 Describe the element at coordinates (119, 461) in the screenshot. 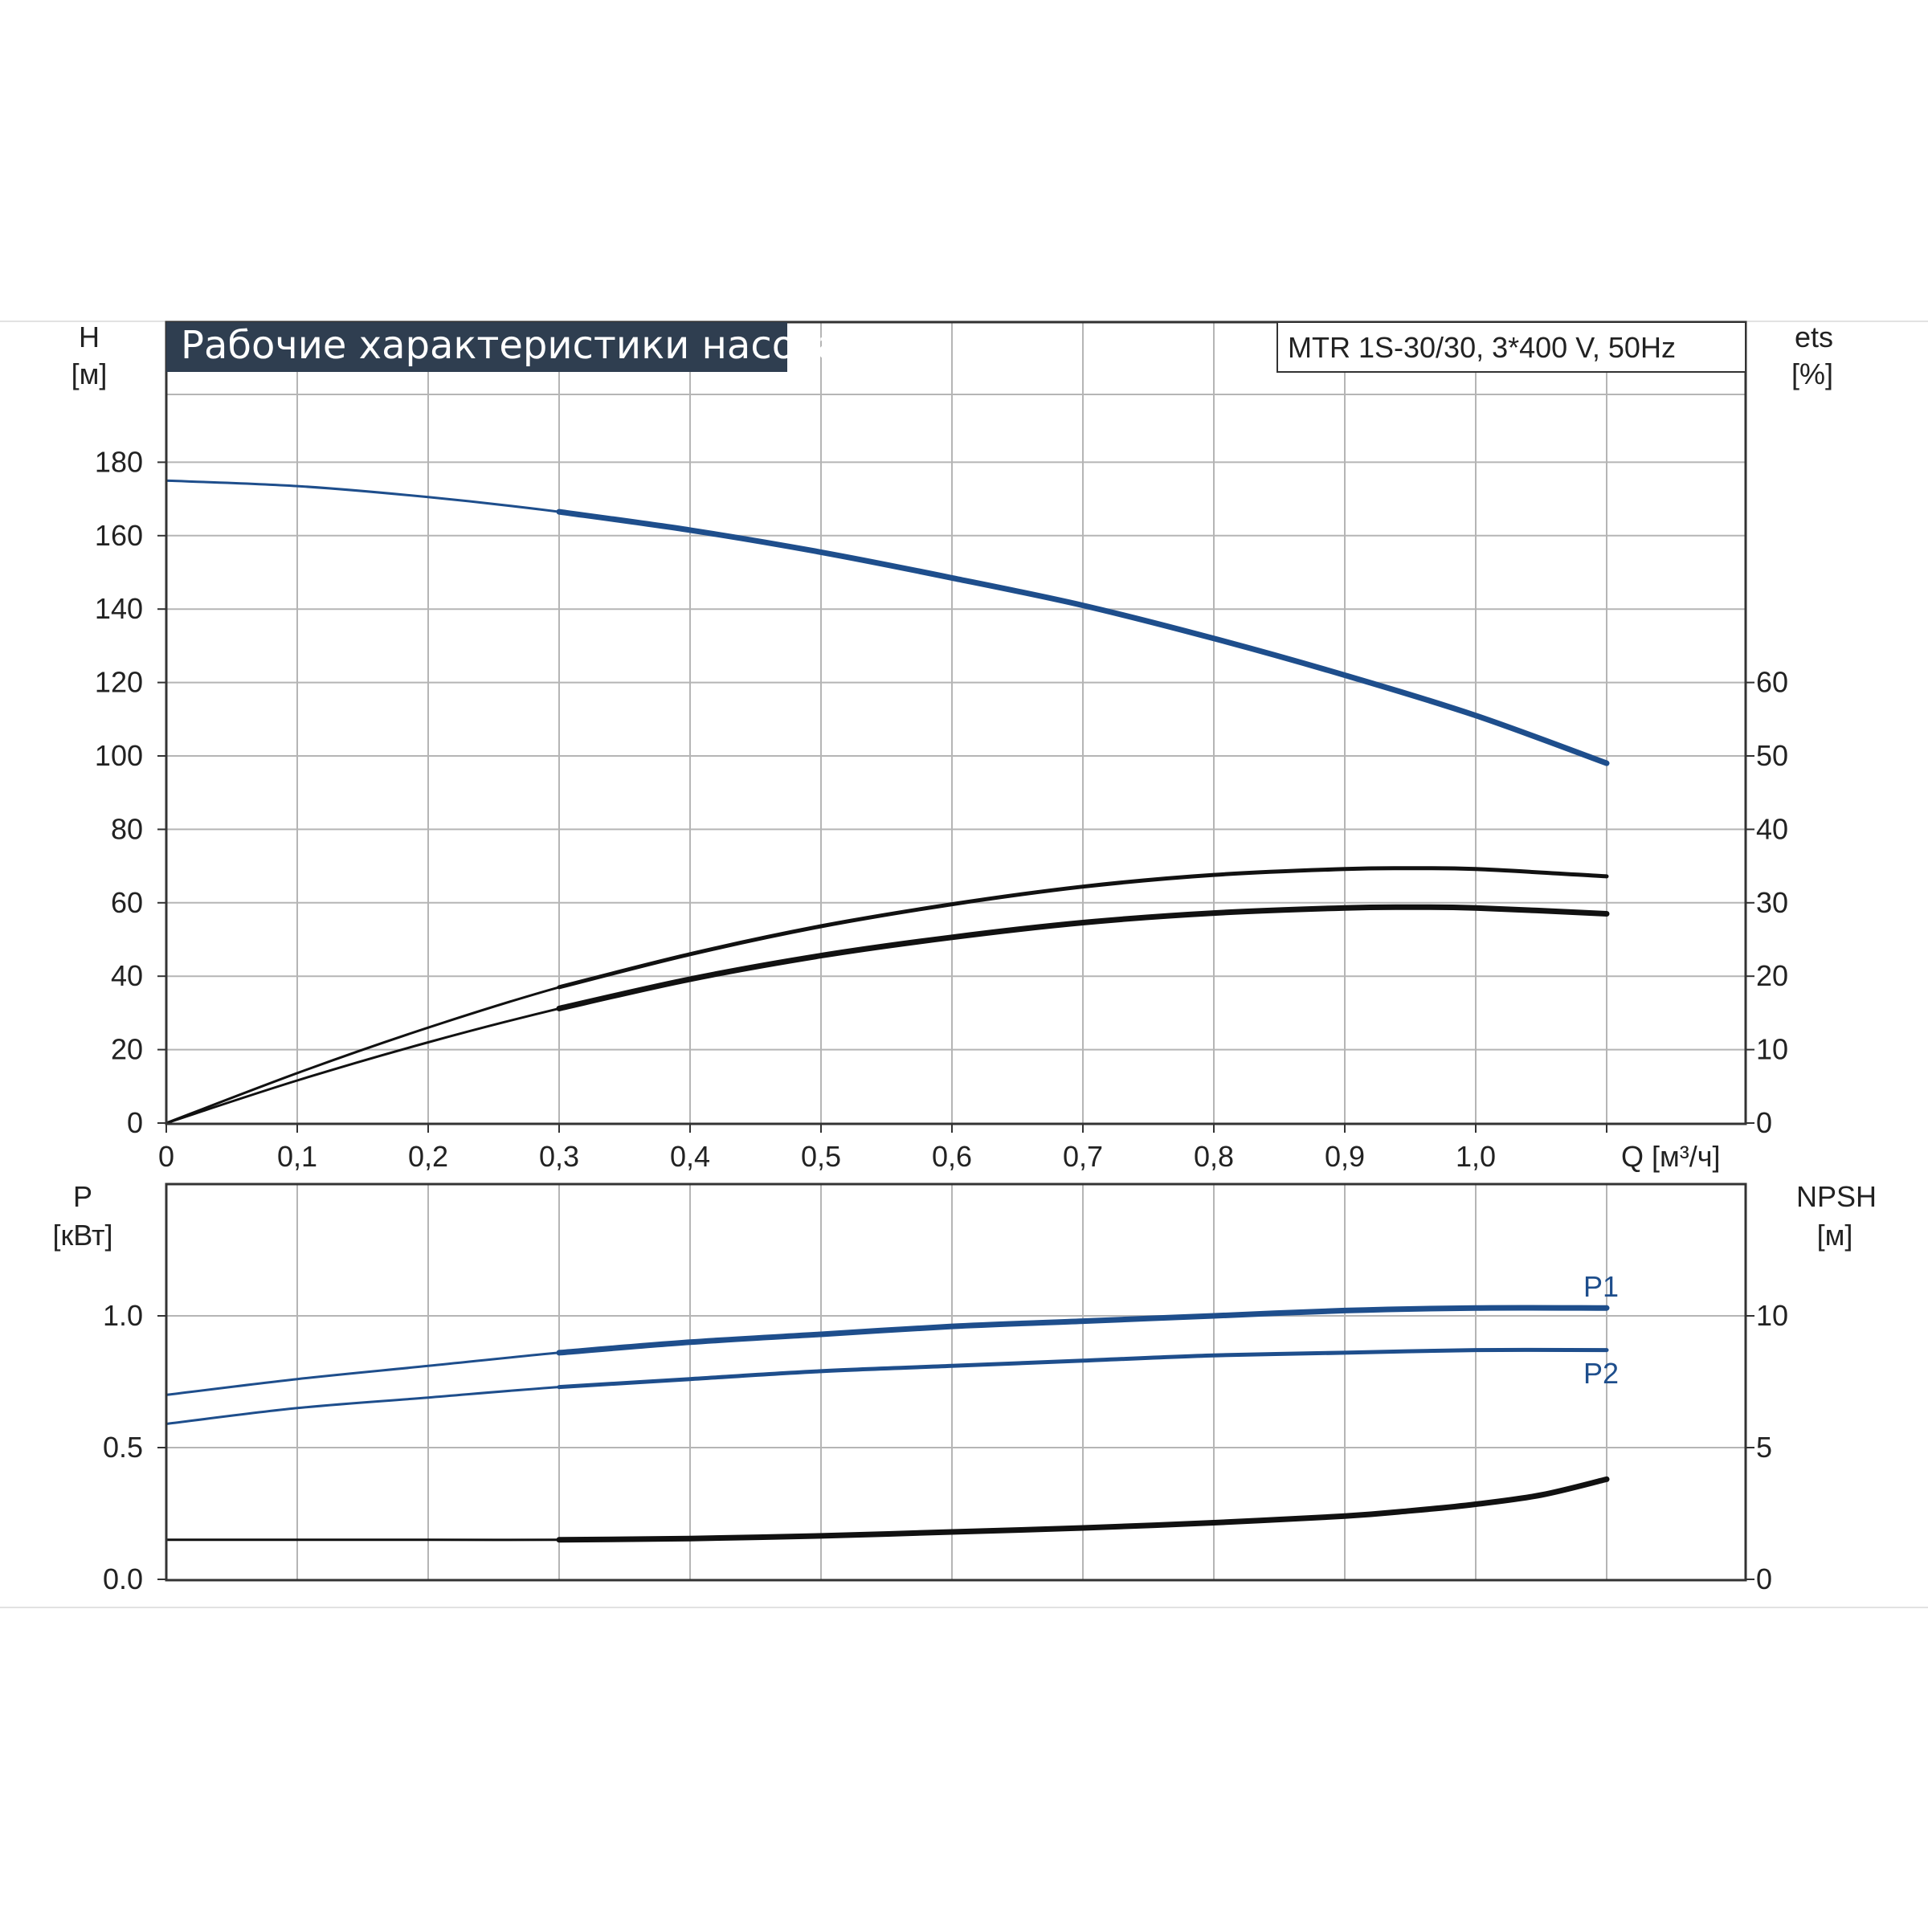

I see `top-left-tick-label: 180` at that location.